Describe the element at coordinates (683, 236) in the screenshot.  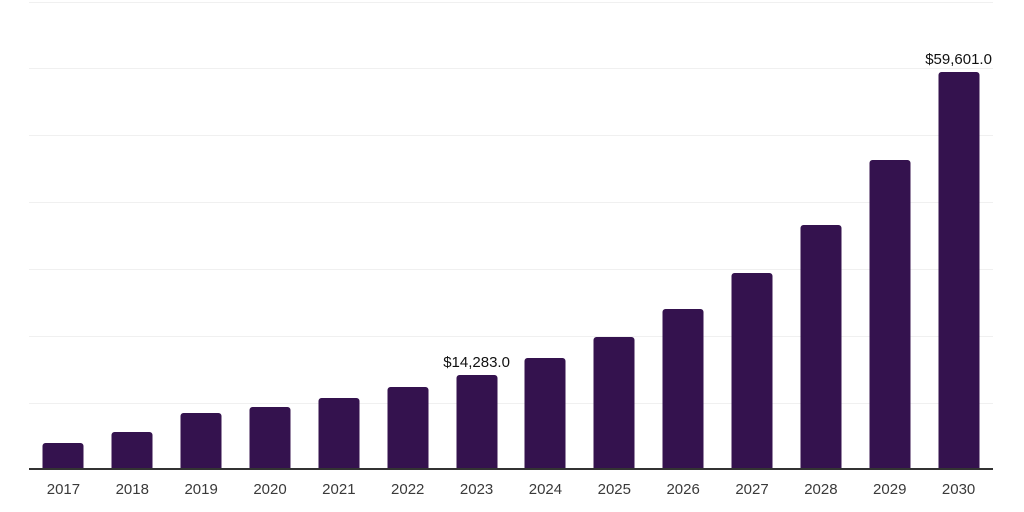
I see `bar-group-2026` at that location.